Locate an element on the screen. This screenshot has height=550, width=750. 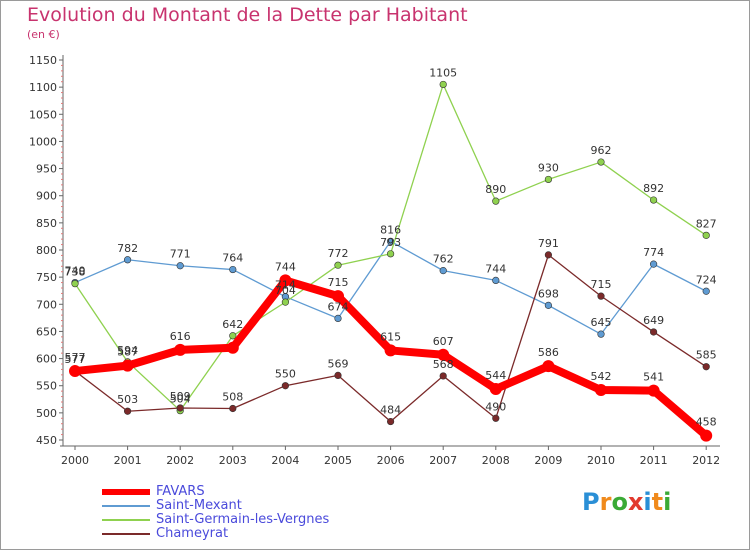
data-label-saint-mexant: 714 is located at coordinates (285, 285).